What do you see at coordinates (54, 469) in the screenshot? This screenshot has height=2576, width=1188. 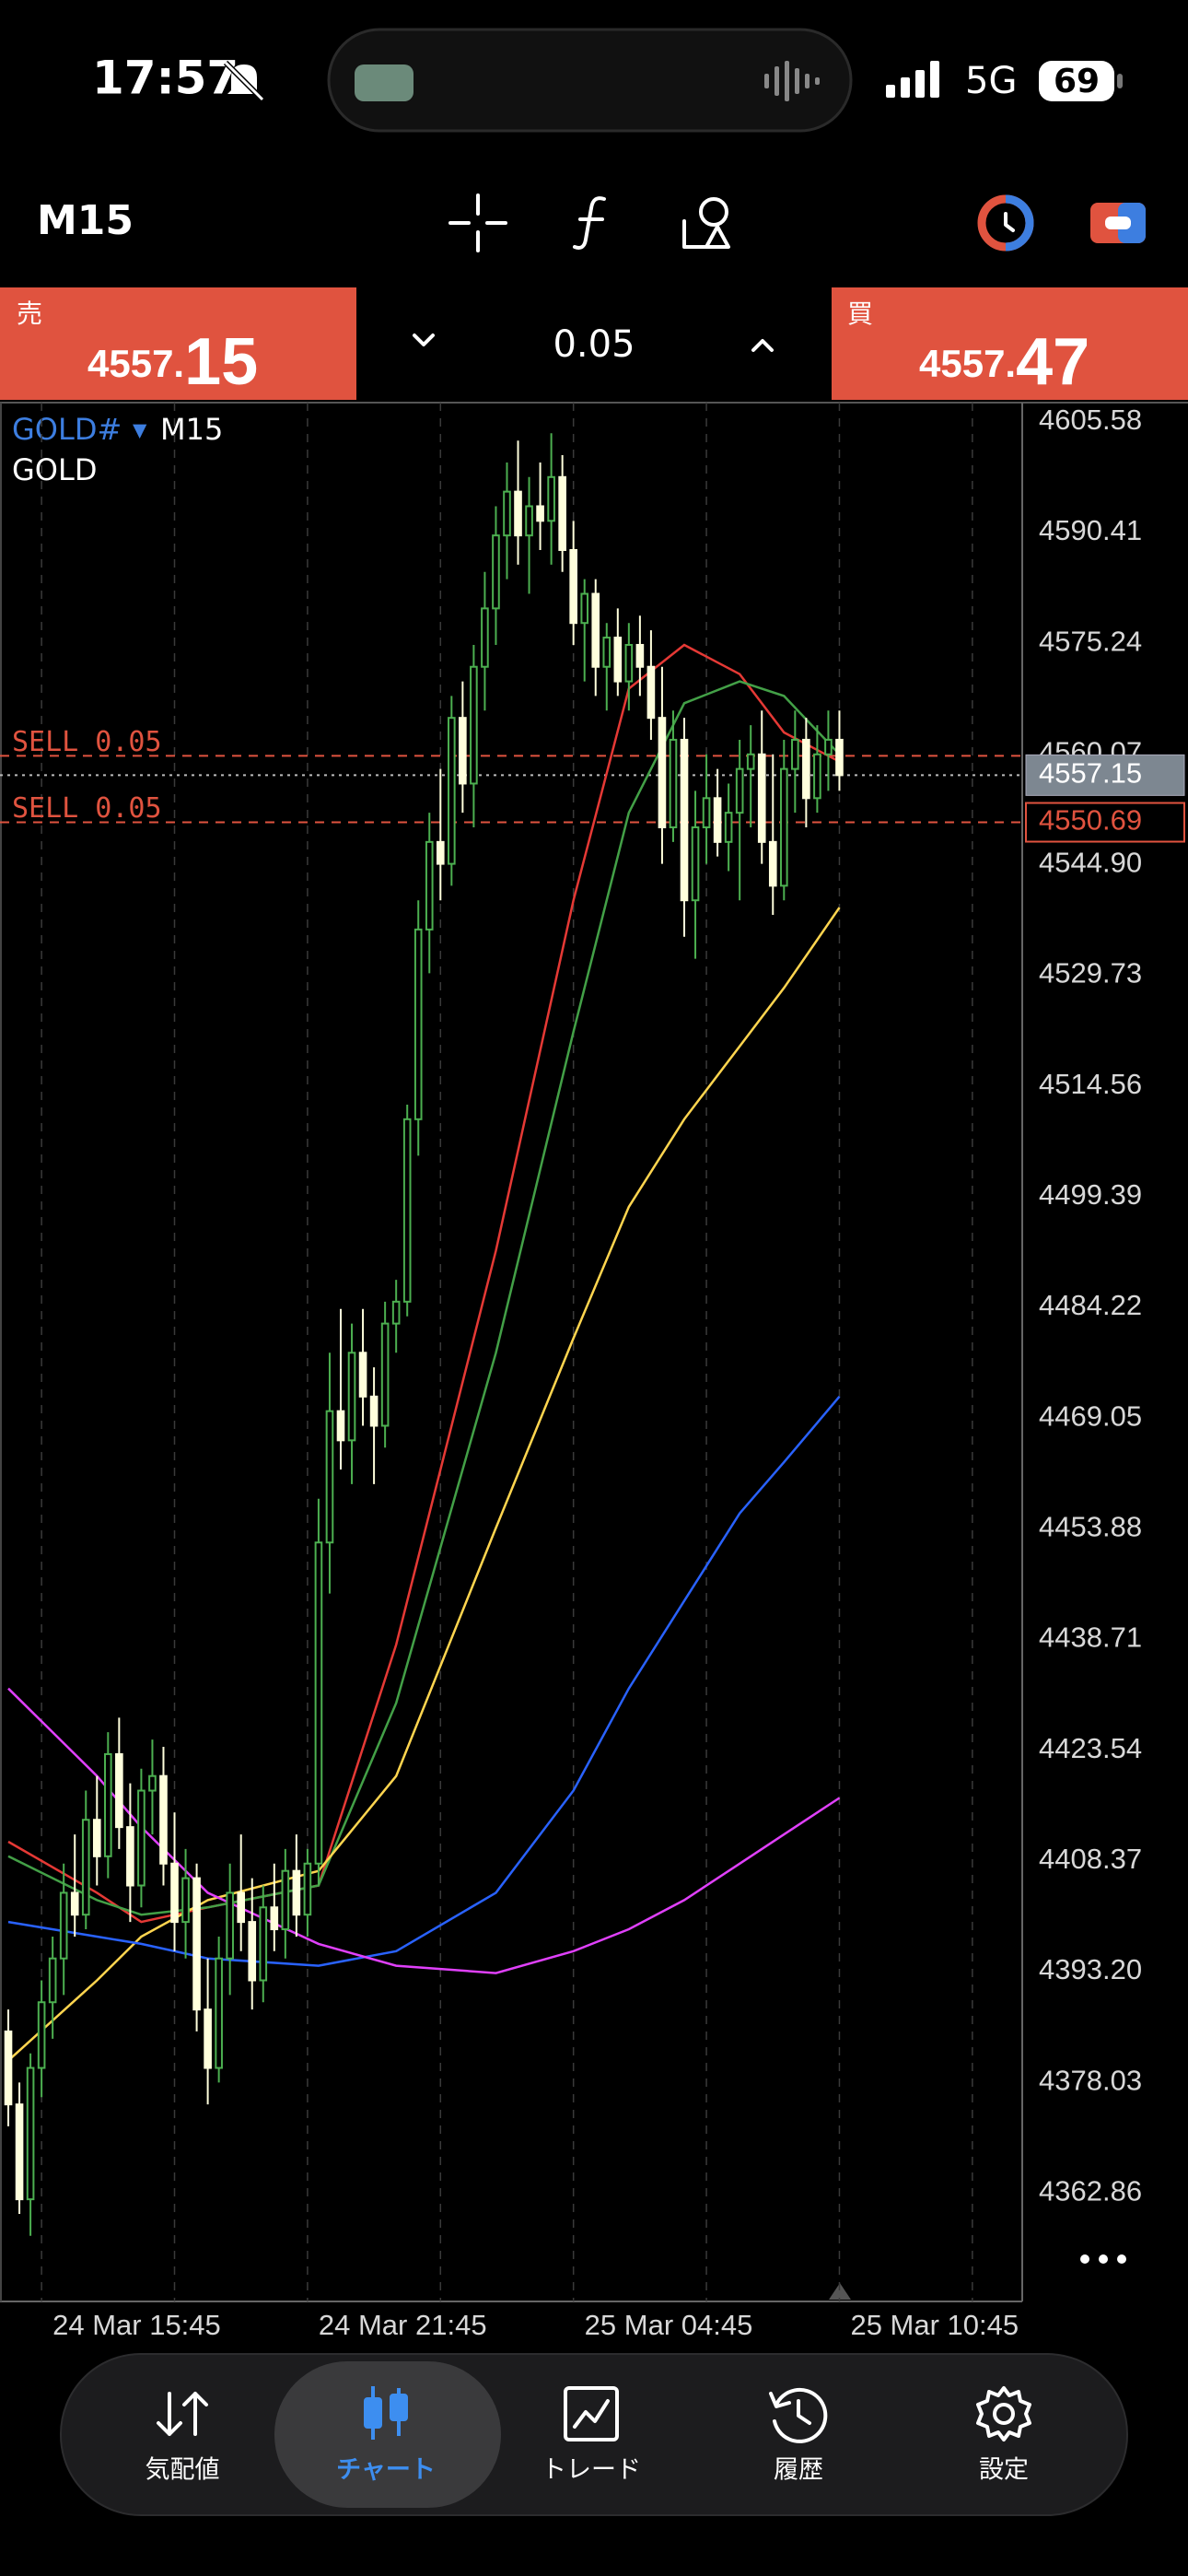 I see `symbol-description: GOLD` at bounding box center [54, 469].